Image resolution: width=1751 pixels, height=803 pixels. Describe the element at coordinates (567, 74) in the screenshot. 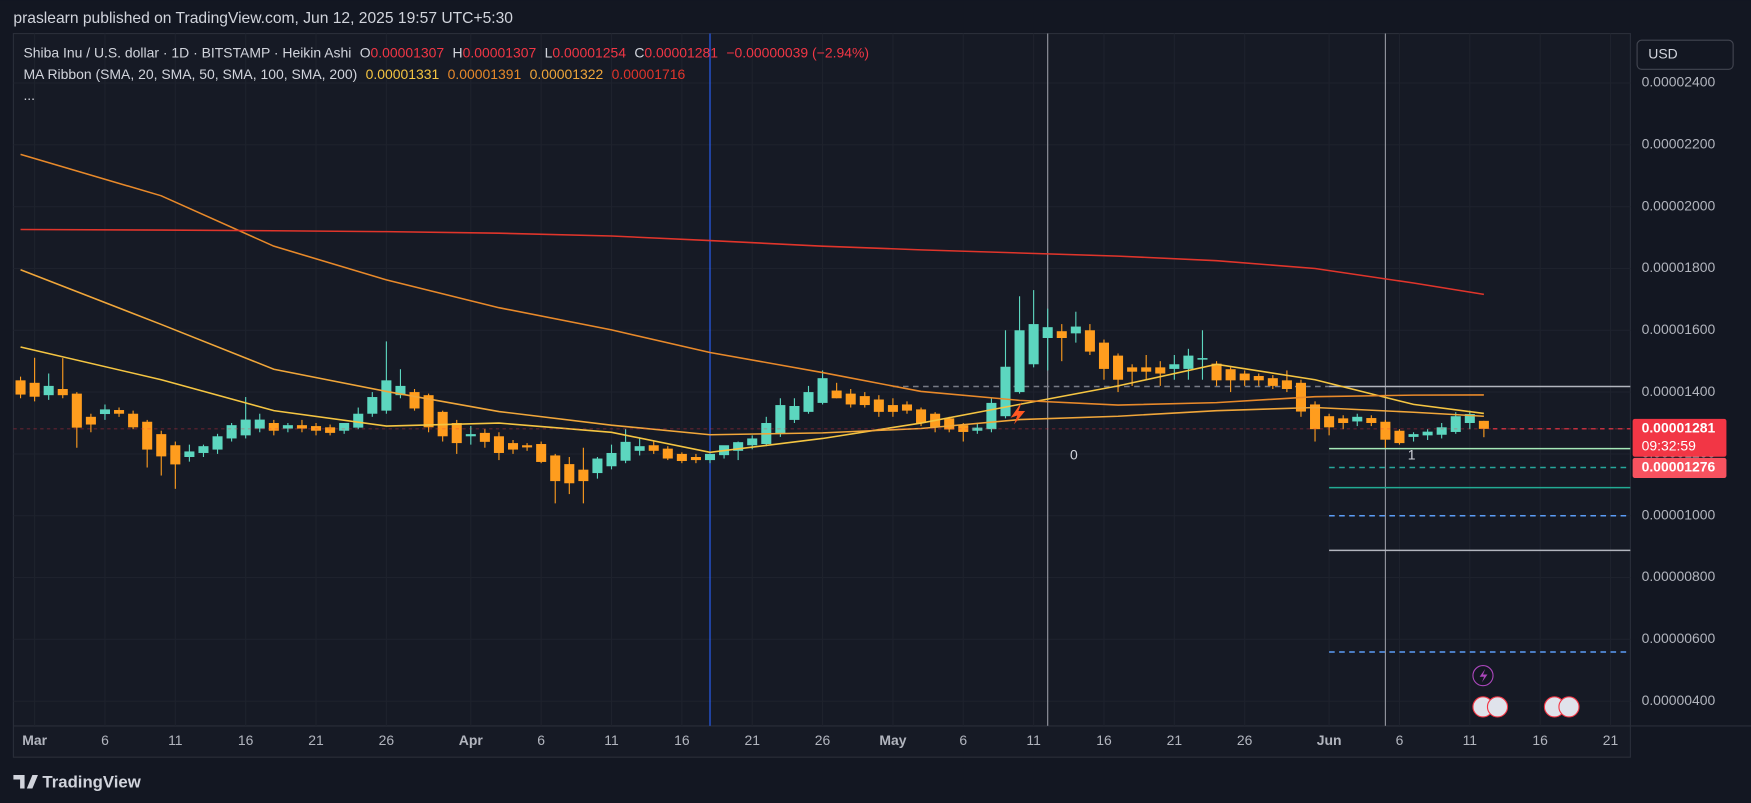

I see `ma-value: 0.00001322` at that location.